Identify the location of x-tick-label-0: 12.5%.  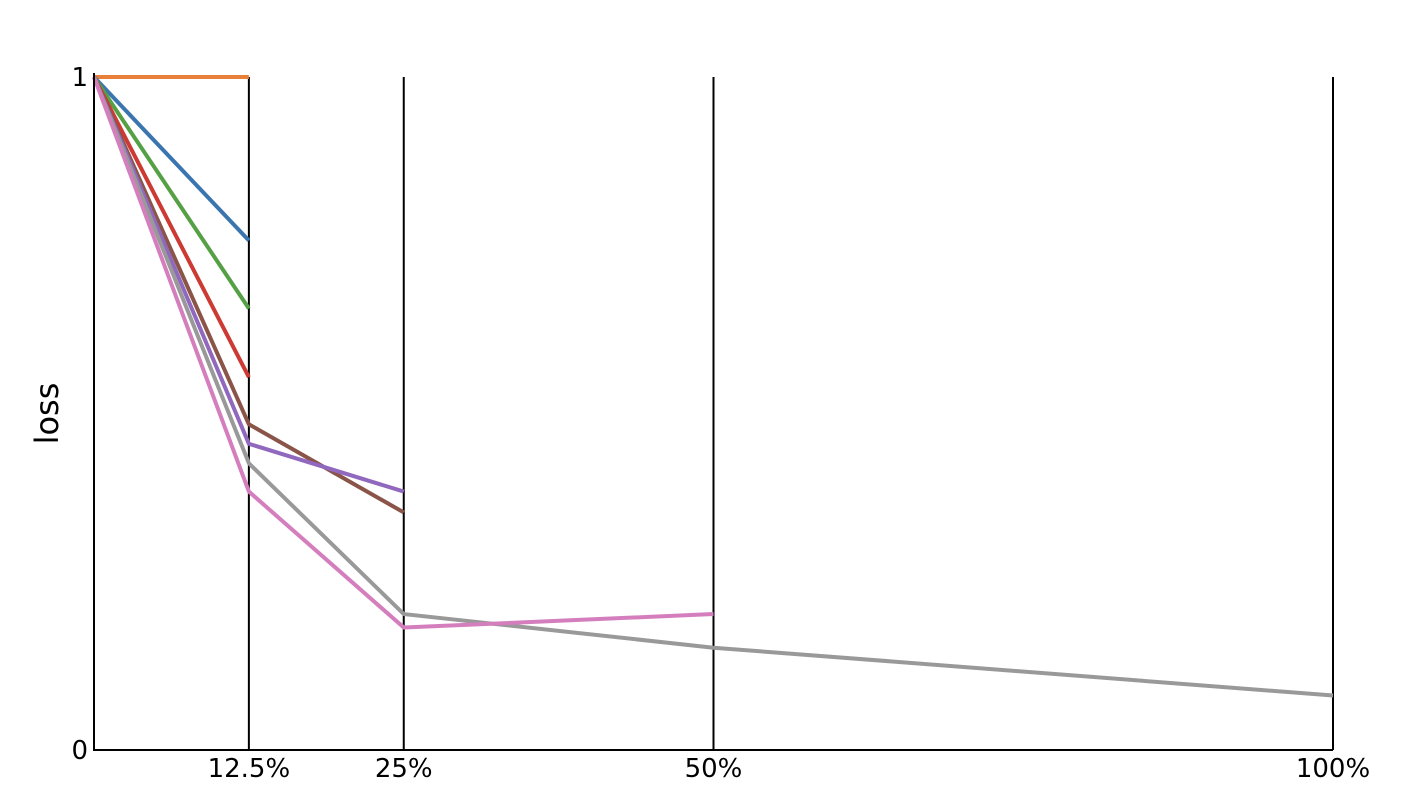
(249, 769).